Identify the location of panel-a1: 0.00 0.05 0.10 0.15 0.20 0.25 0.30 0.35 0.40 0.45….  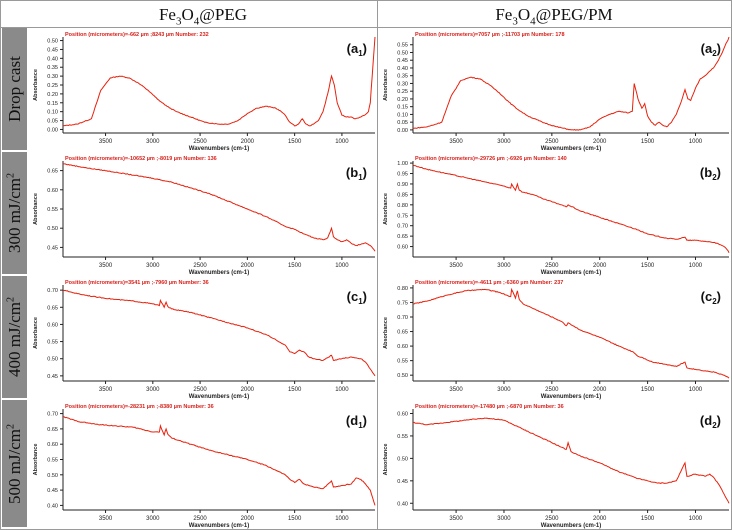
(204, 92).